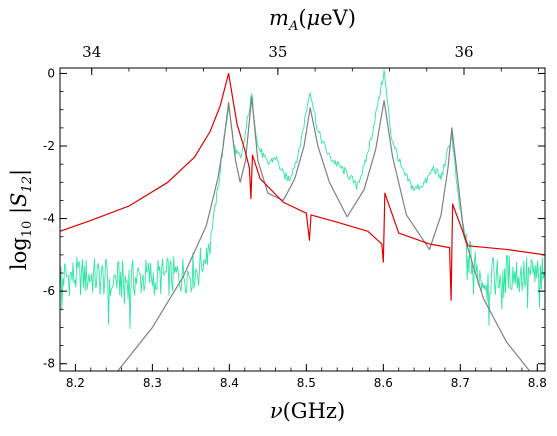 This screenshot has height=436, width=557. I want to click on x-tick-label: 8.4, so click(229, 383).